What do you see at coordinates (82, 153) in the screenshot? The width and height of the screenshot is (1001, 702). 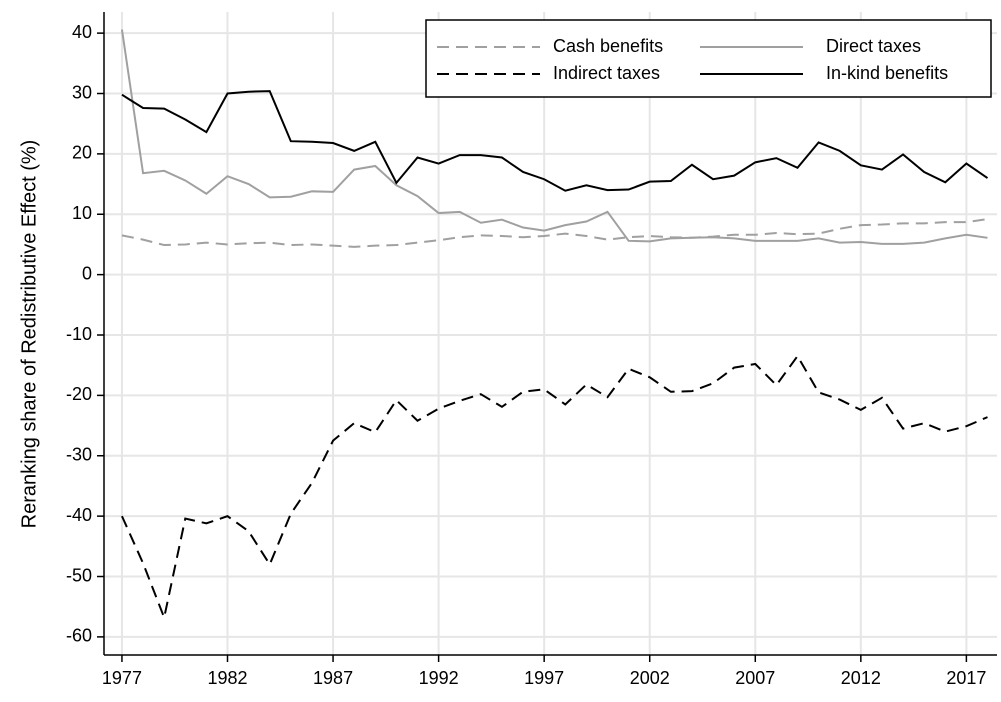 I see `y-tick-label: 20` at bounding box center [82, 153].